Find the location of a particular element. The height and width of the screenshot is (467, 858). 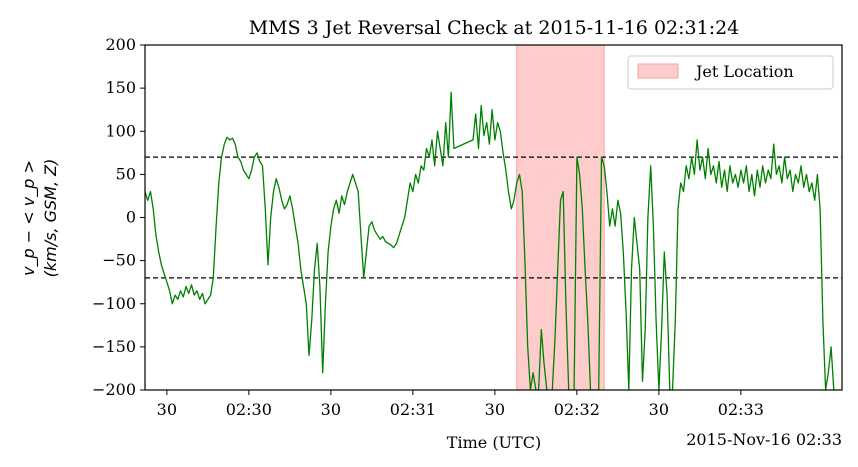

legend-swatch-jet is located at coordinates (658, 71).